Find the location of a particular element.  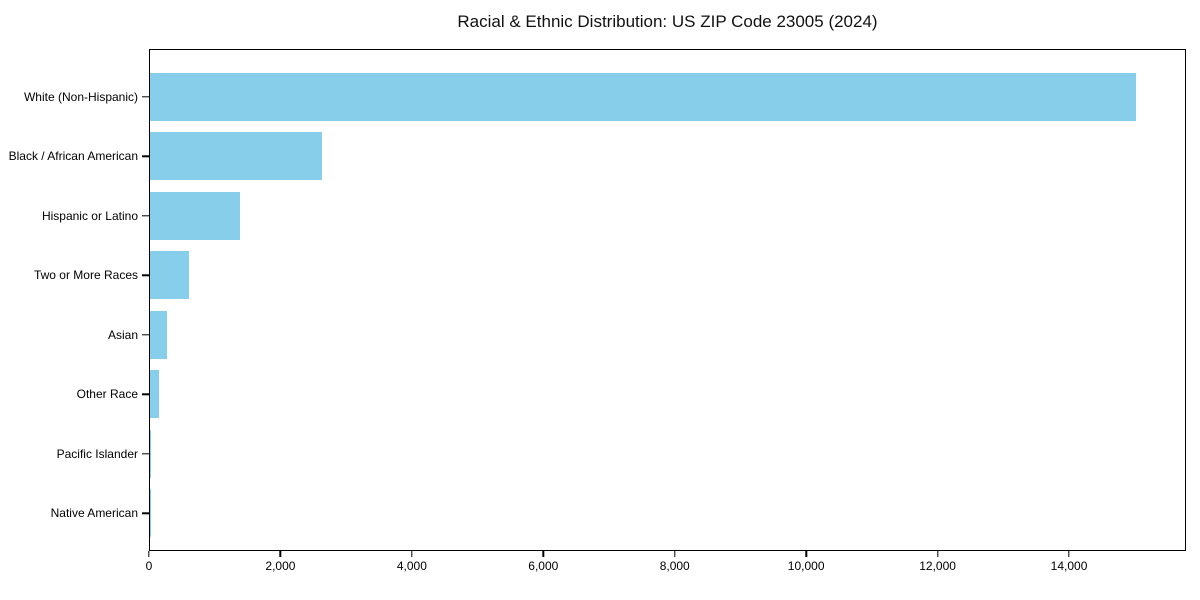

y-axis-label: Pacific Islander is located at coordinates (97, 453).